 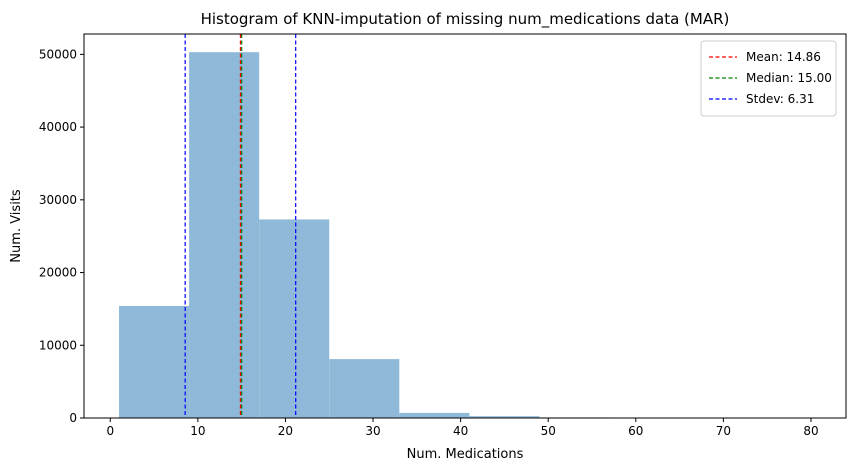 I want to click on y-tick-label: 50000, so click(x=58, y=54).